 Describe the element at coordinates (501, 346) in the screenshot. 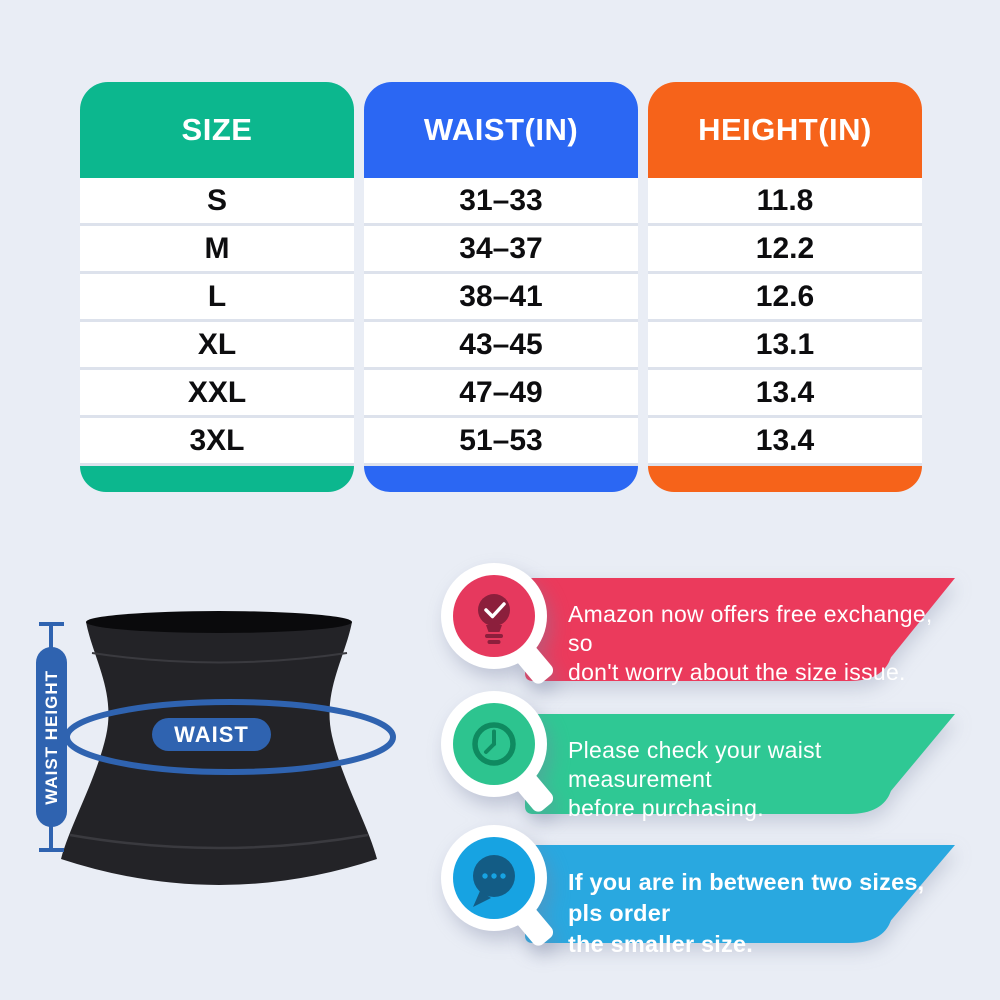

I see `waist-cell: 43–45` at that location.